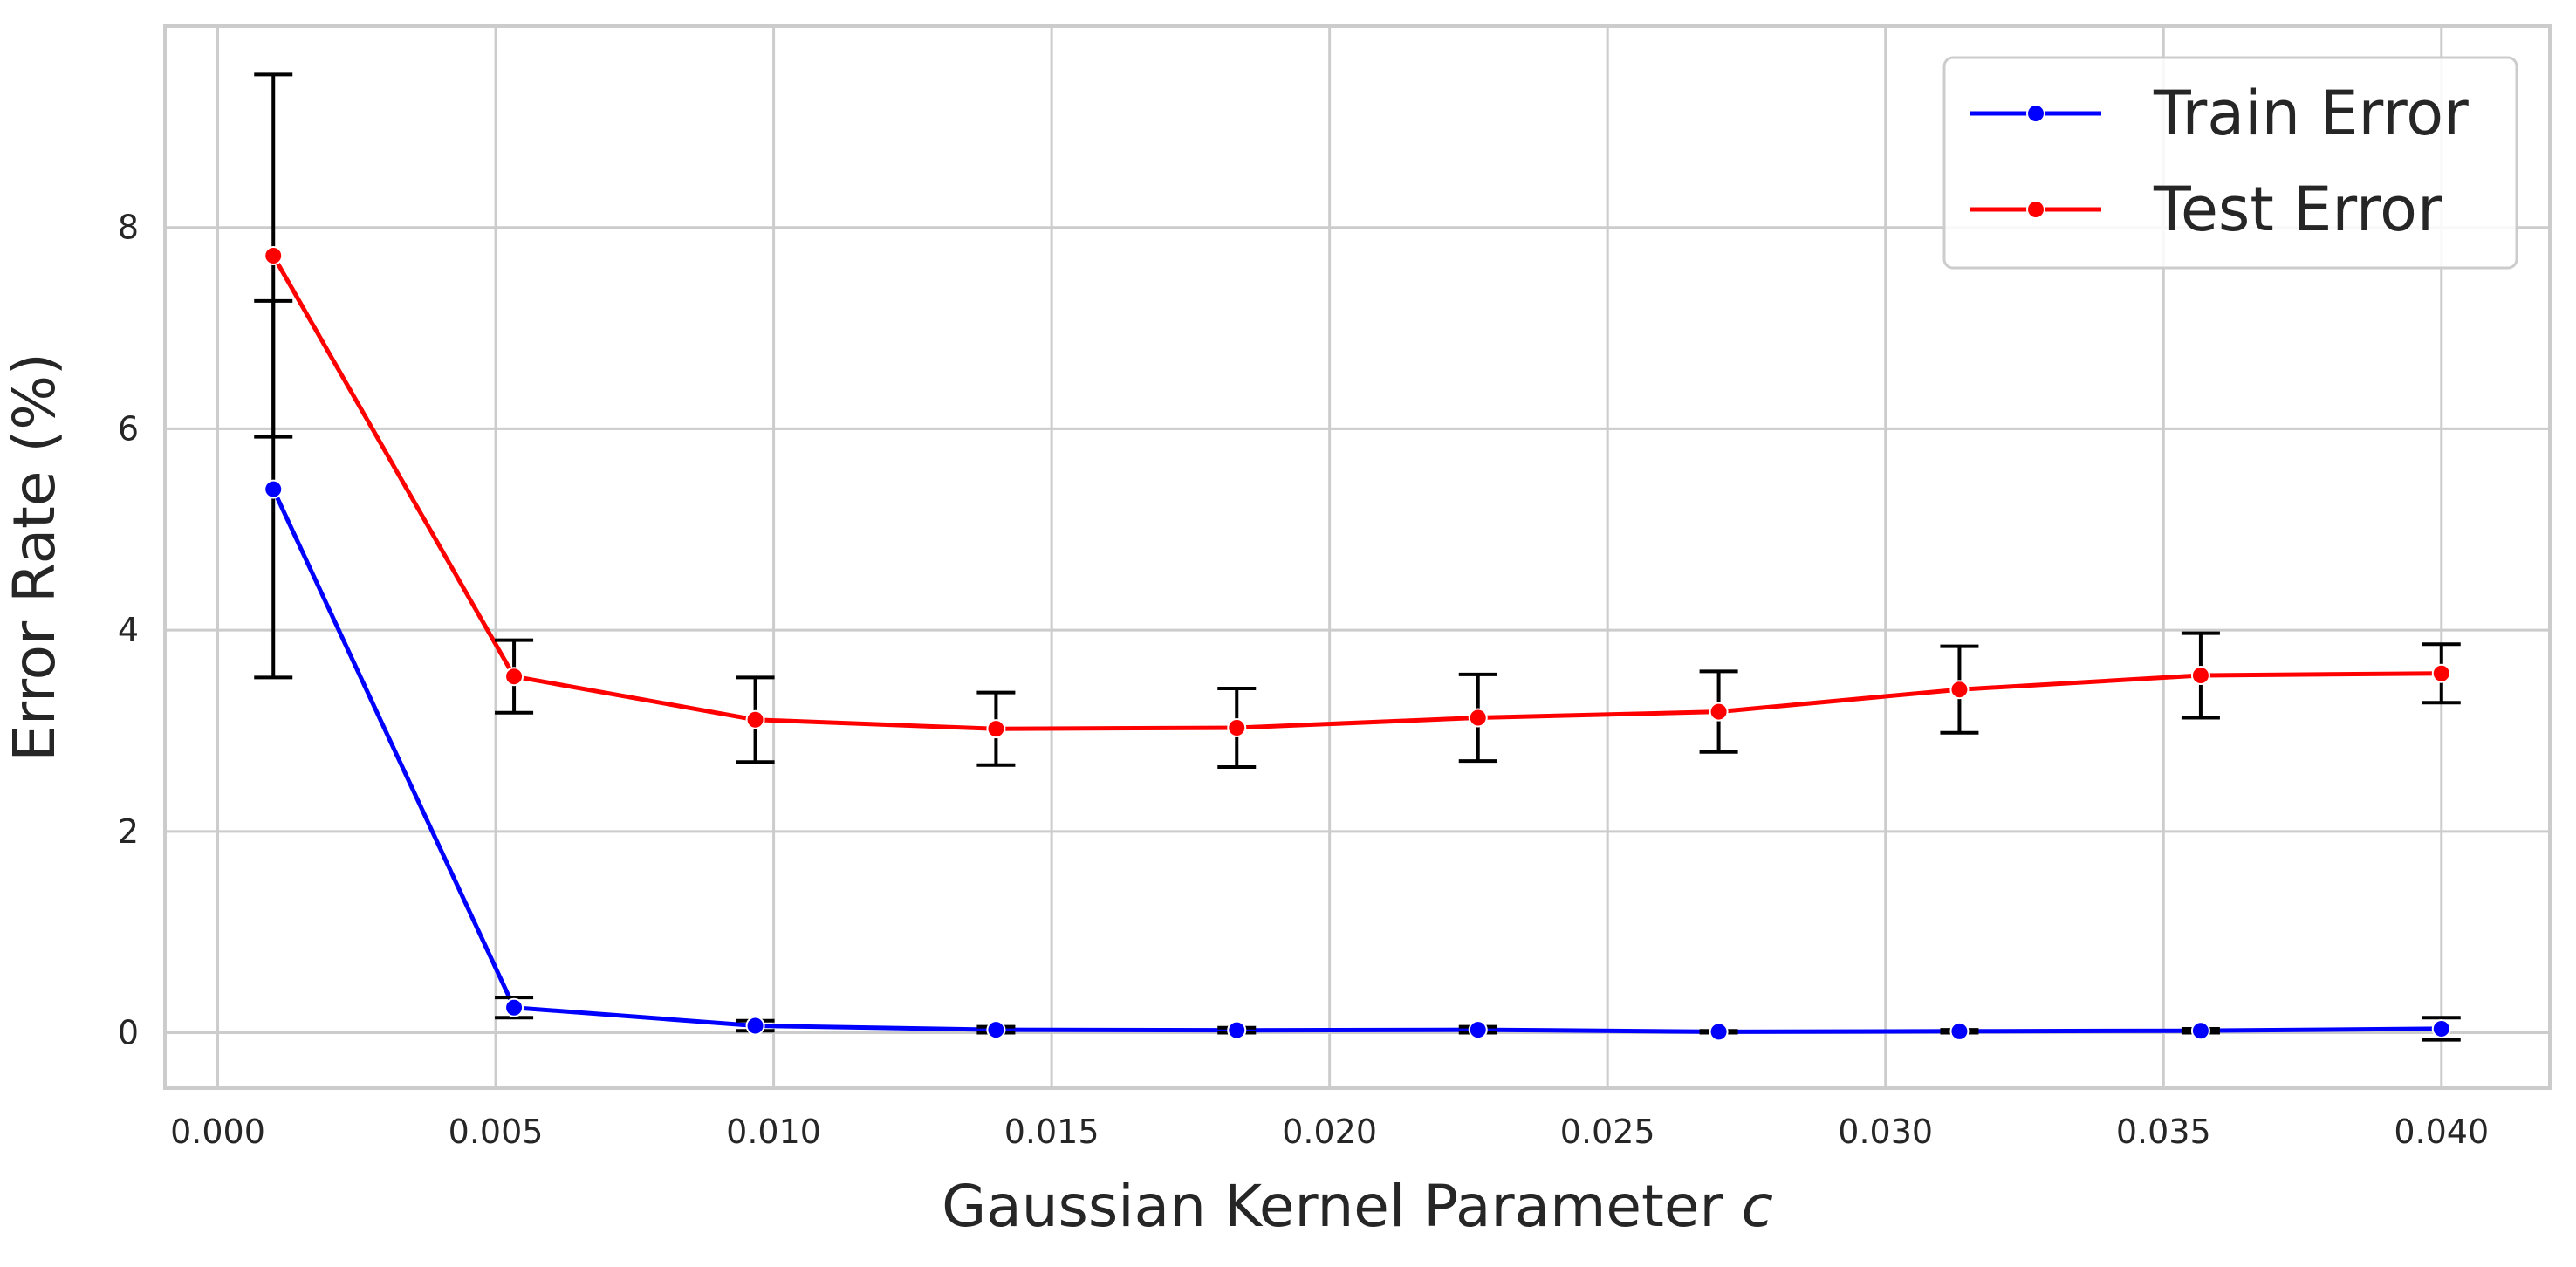  What do you see at coordinates (128, 228) in the screenshot?
I see `y-tick-label: 8` at bounding box center [128, 228].